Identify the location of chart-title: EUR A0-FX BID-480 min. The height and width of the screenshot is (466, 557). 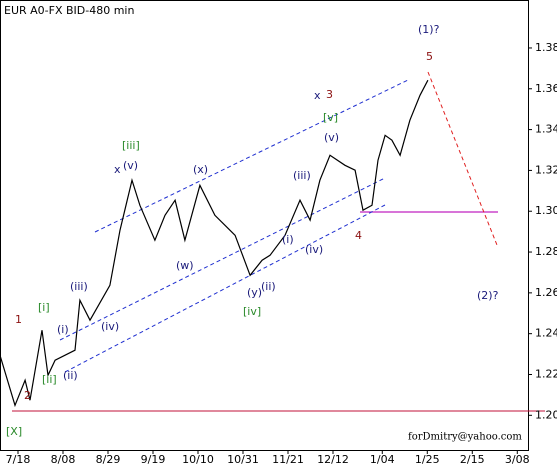
(69, 10).